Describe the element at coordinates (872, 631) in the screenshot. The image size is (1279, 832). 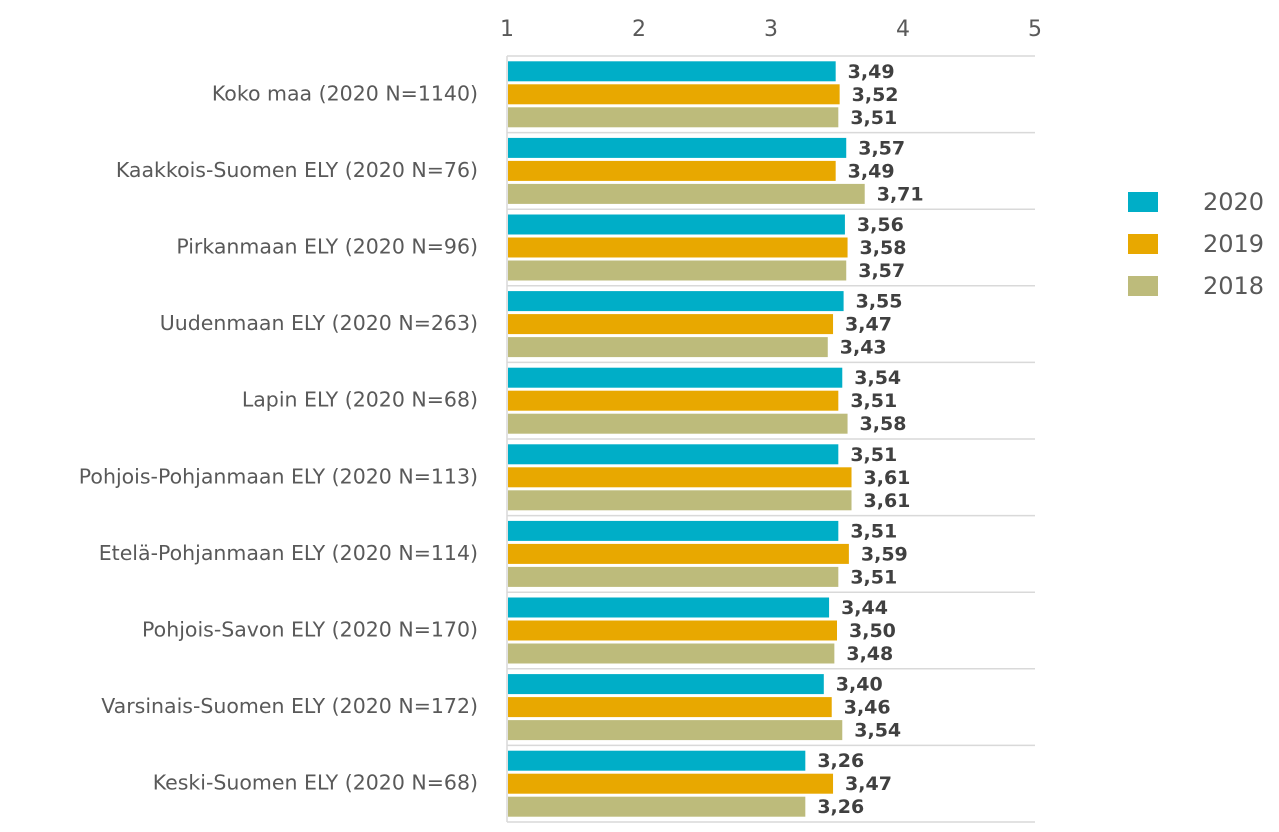
I see `value-label-2019: 3,50` at that location.